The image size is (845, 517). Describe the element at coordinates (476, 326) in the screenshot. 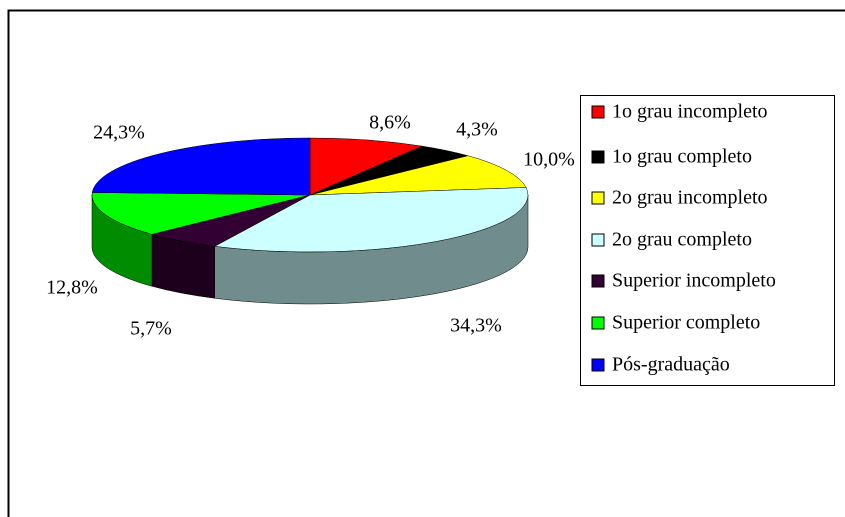

I see `data-label: 34,3%` at that location.